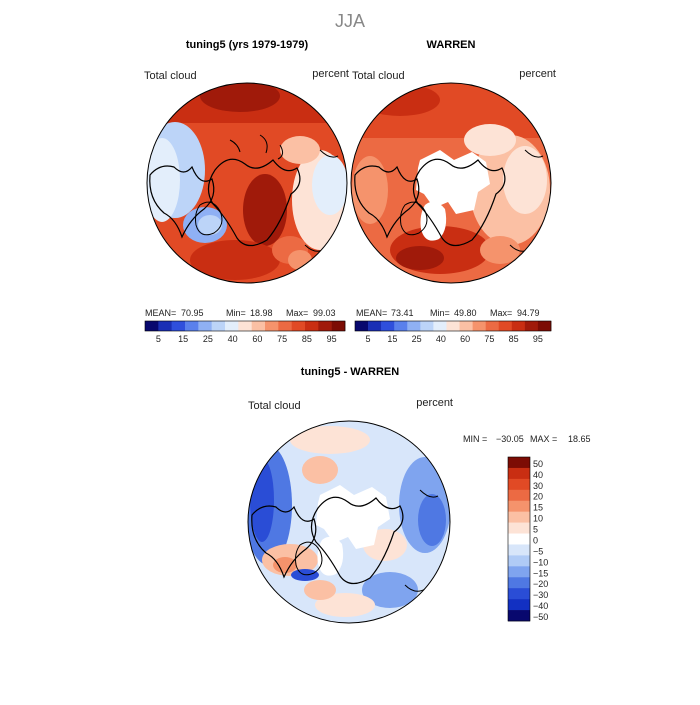  I want to click on stat-mean-value: 73.41, so click(402, 313).